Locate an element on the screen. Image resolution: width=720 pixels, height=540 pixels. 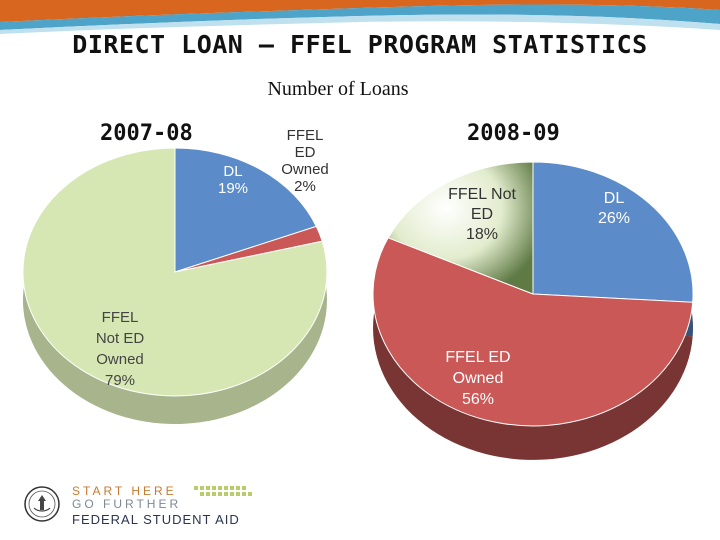
pie-1-label-0: DL 26% is located at coordinates (614, 208).